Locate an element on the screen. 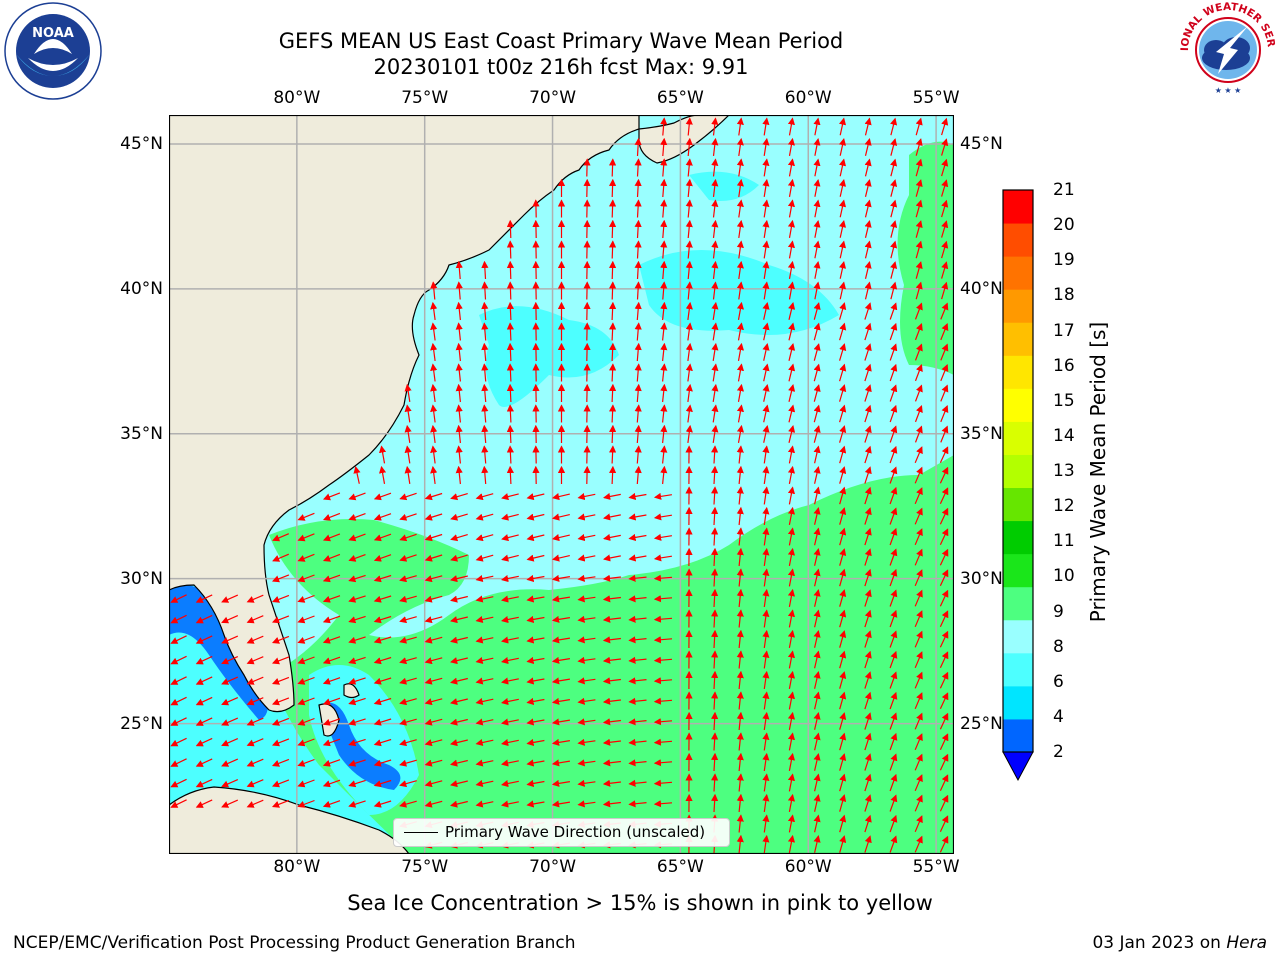 This screenshot has height=960, width=1280. run-date: 03 Jan 2023 on Hera is located at coordinates (1179, 943).